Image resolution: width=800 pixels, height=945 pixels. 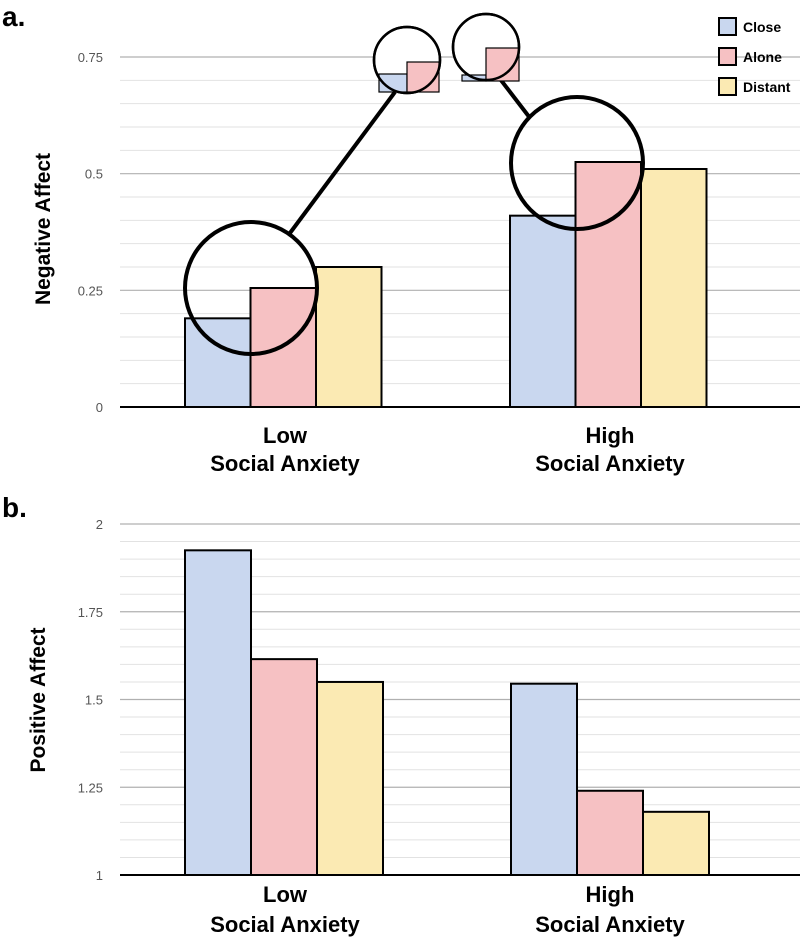 What do you see at coordinates (94, 700) in the screenshot?
I see `y-tick-label: 1.5` at bounding box center [94, 700].